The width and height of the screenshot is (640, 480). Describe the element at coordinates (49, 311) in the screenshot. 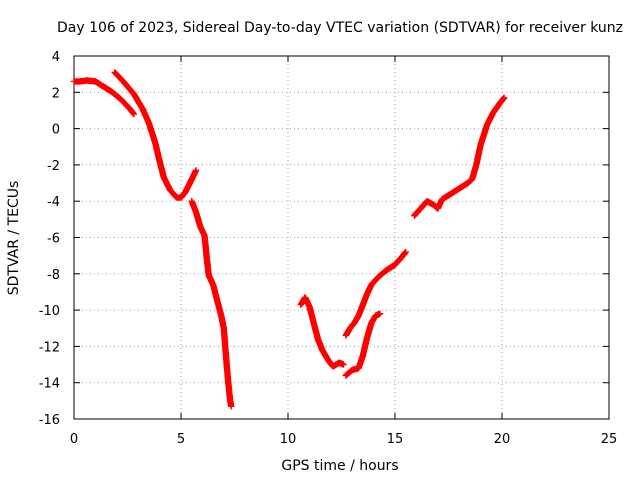

I see `y-tick-label: -10` at that location.